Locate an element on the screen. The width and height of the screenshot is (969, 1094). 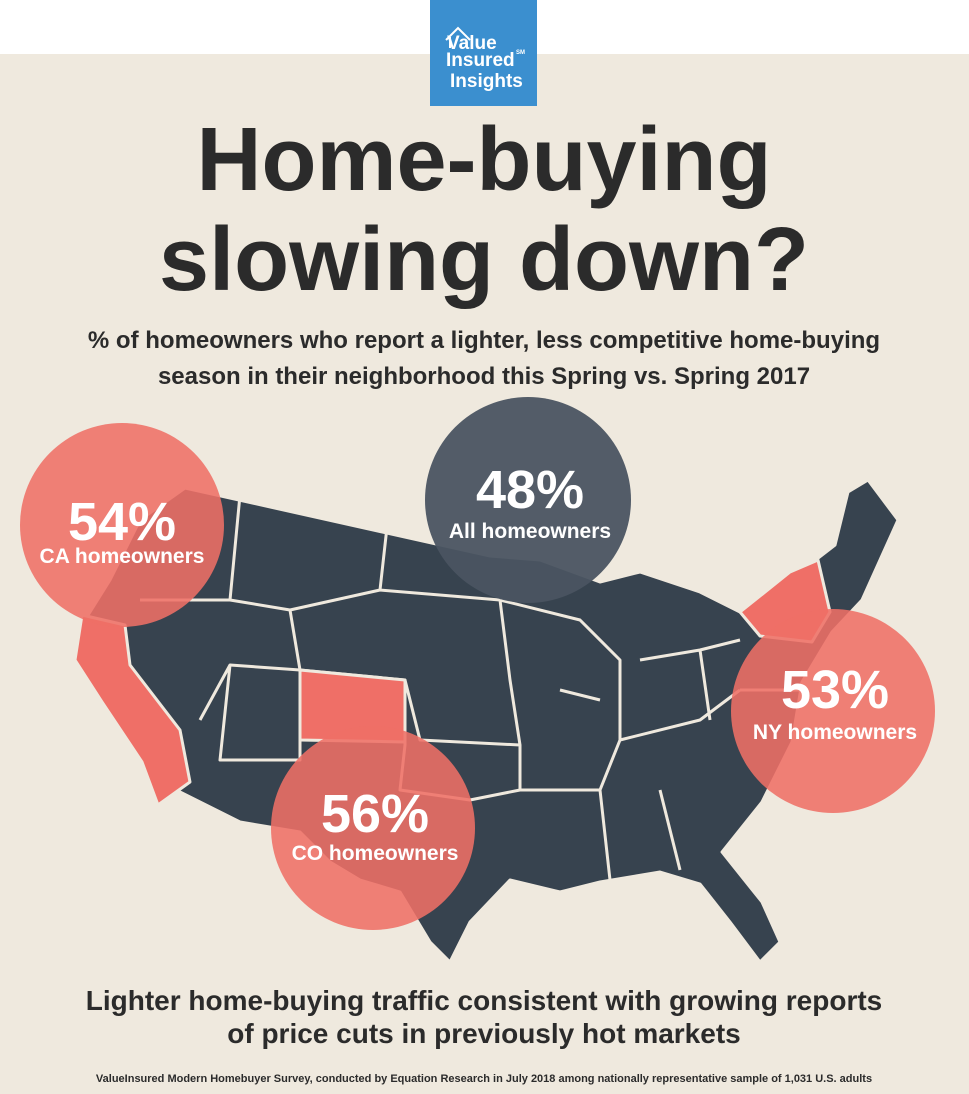
callout-value: 56% is located at coordinates (375, 814).